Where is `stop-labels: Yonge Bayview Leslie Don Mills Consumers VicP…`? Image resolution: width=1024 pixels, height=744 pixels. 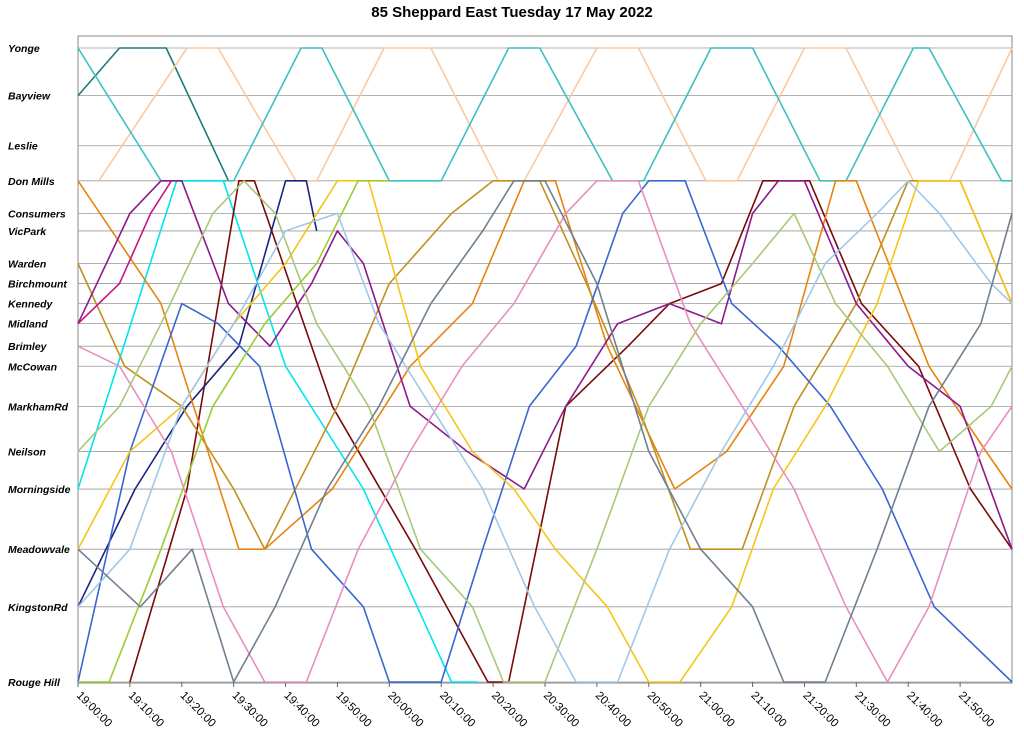 stop-labels: Yonge Bayview Leslie Don Mills Consumers VicP… is located at coordinates (39, 366).